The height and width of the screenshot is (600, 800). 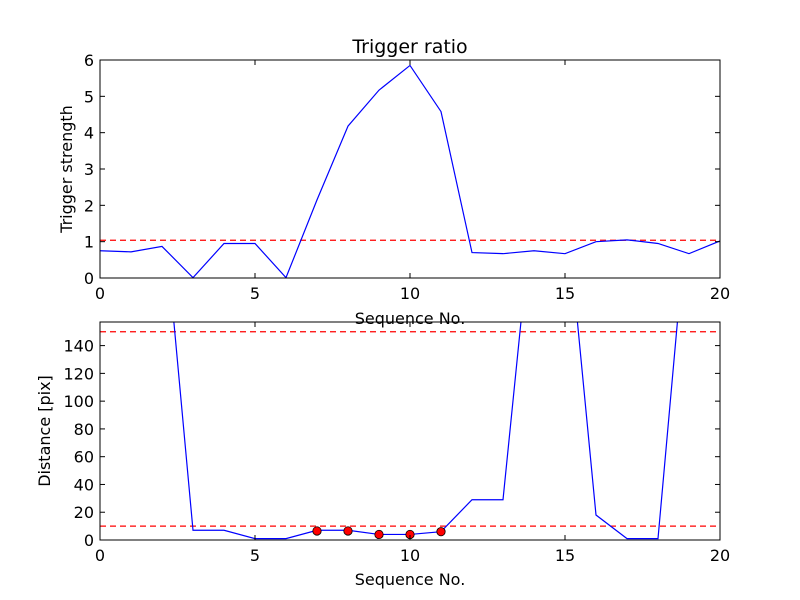 I want to click on y-tick-label: 2, so click(x=89, y=205).